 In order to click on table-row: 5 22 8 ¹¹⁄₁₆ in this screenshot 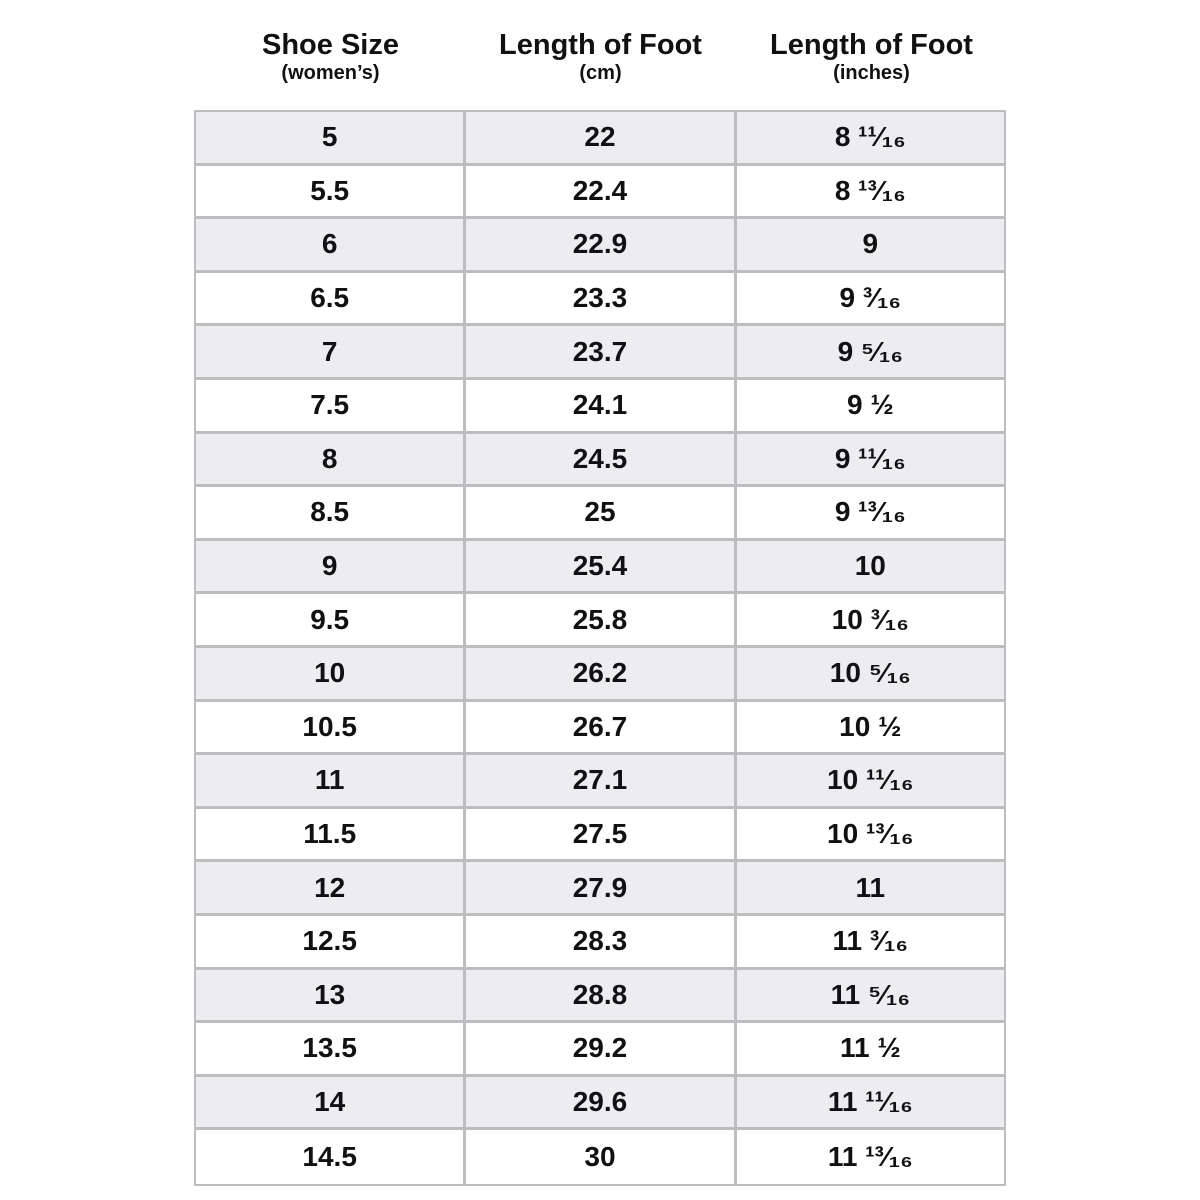, I will do `click(600, 139)`.